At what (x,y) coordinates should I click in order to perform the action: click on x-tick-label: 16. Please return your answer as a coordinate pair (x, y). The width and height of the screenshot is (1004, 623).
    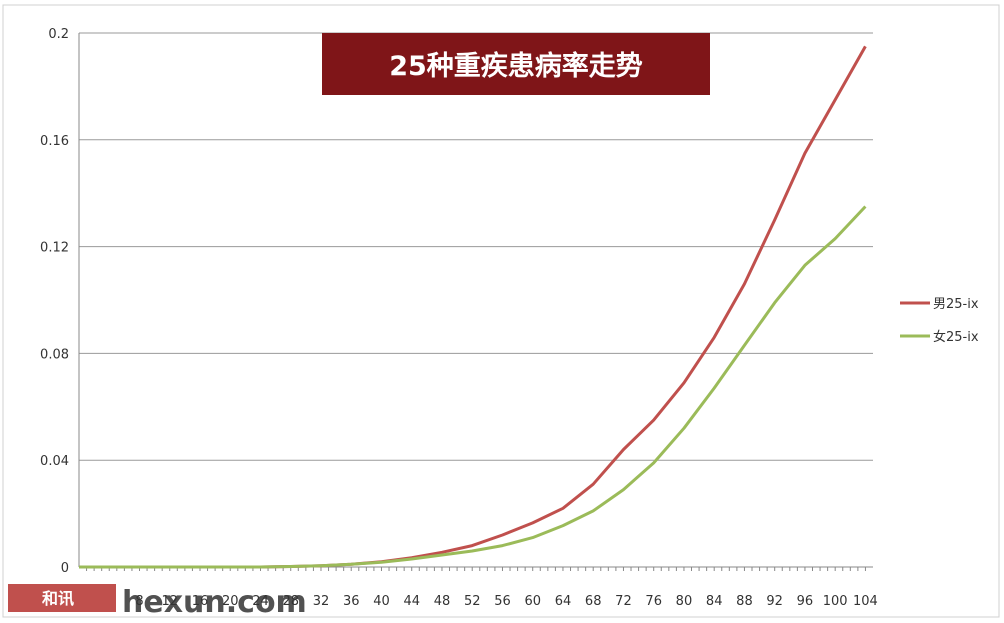
    Looking at the image, I should click on (200, 601).